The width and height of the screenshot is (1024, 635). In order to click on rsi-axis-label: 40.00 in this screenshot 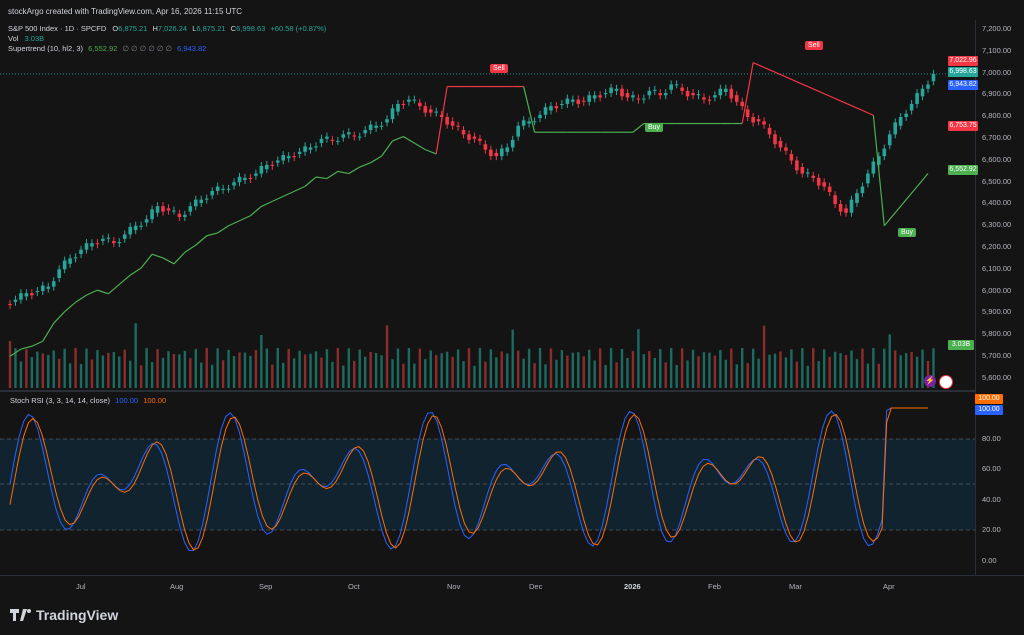, I will do `click(991, 499)`.